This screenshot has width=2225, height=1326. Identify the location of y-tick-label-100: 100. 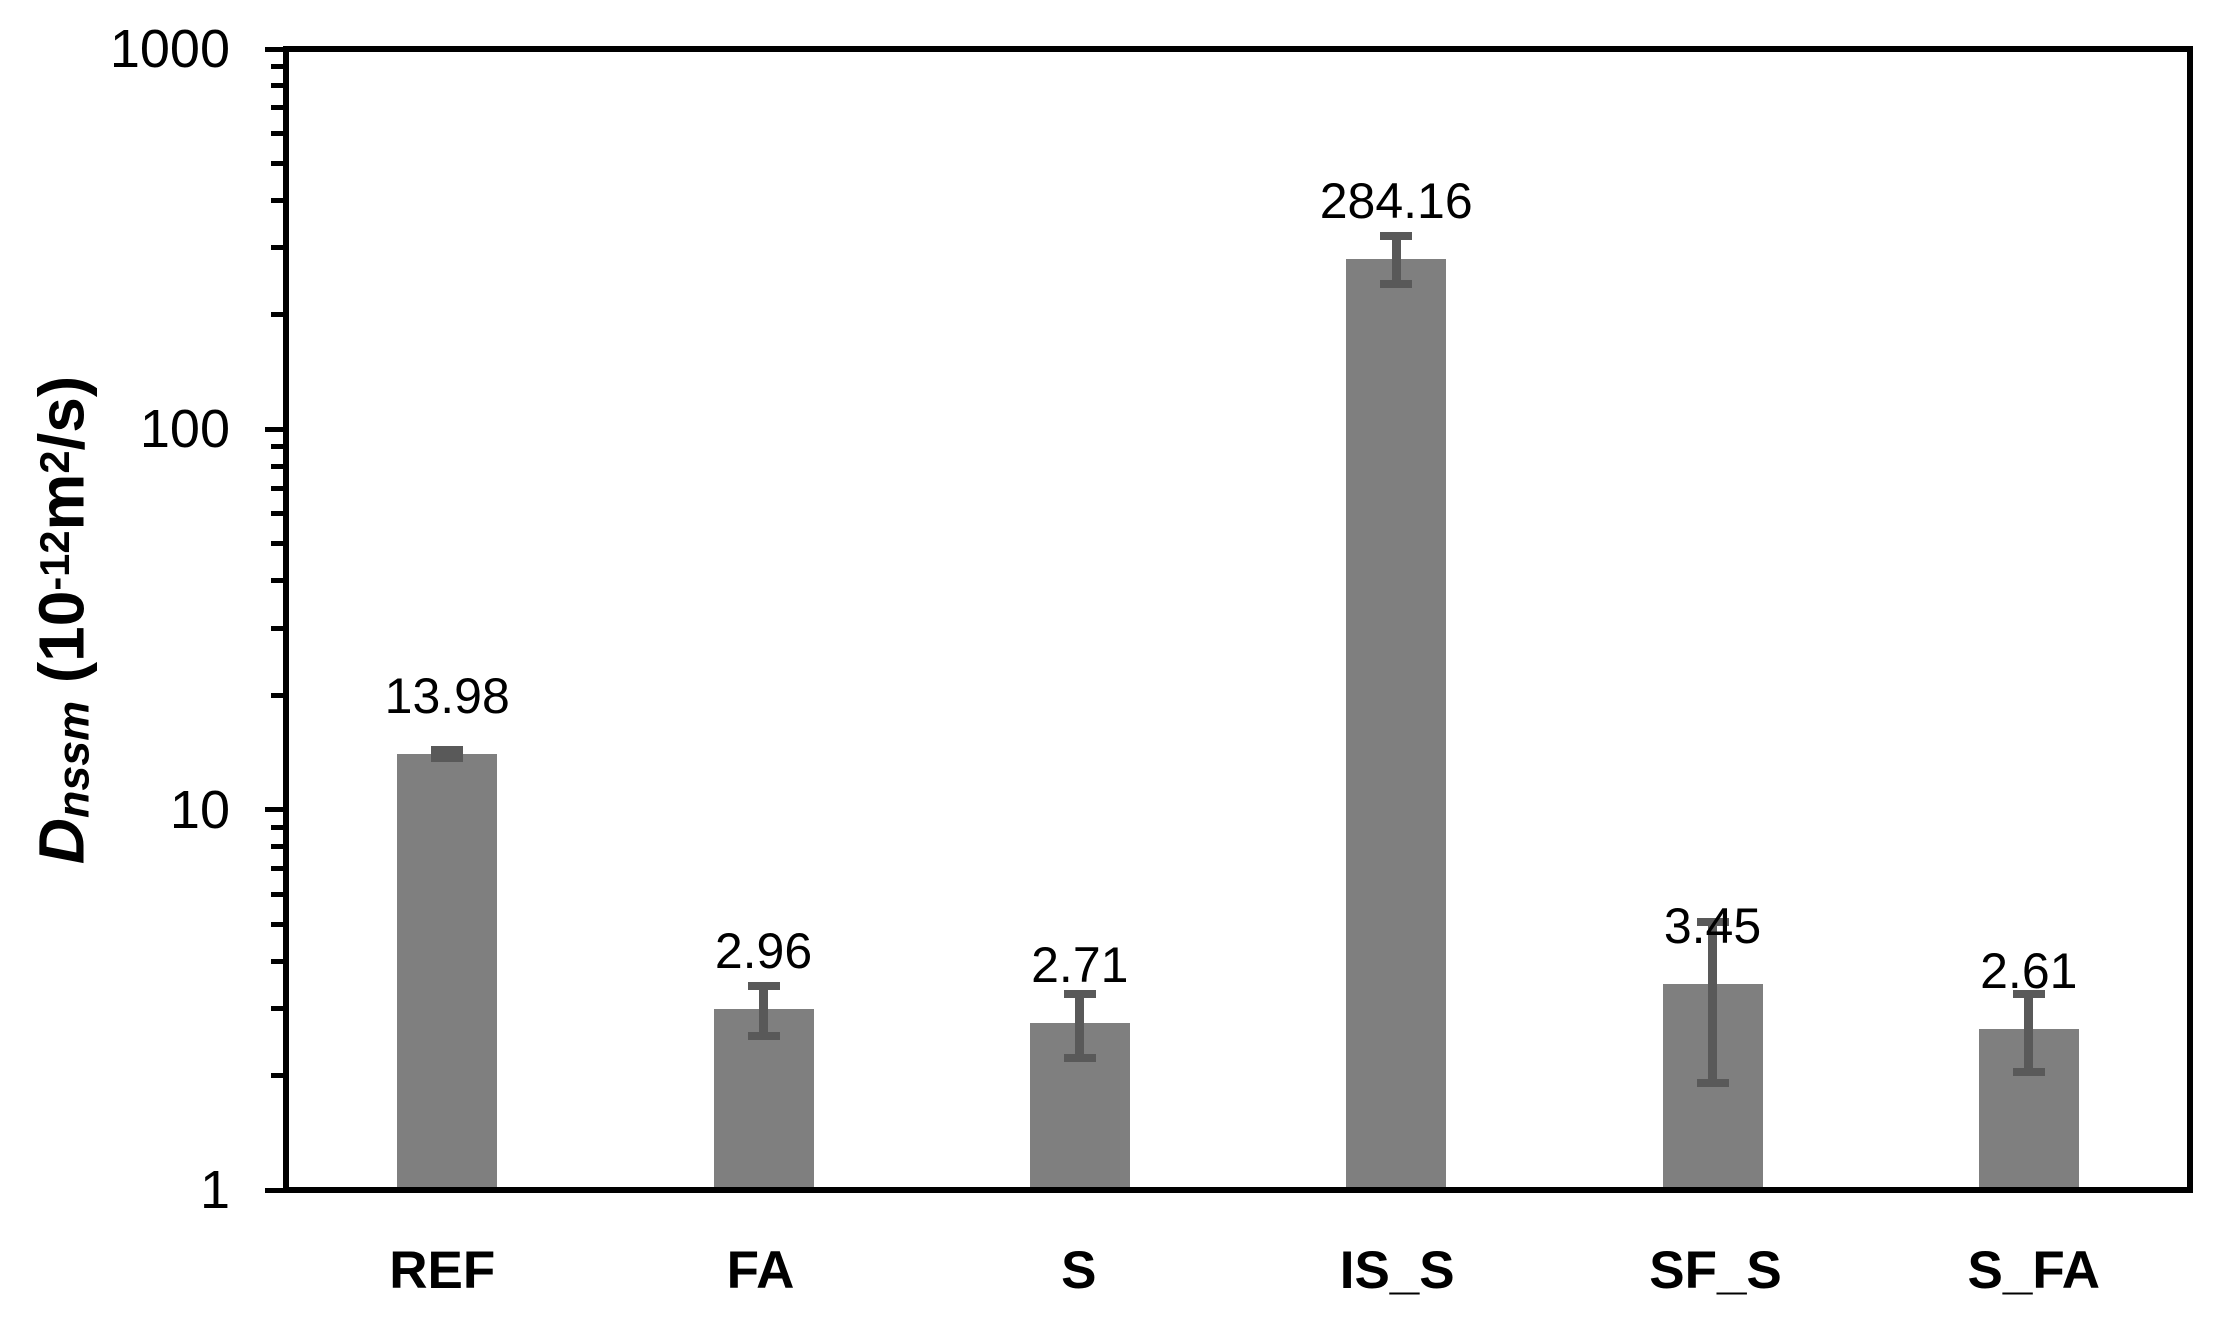
(184, 429).